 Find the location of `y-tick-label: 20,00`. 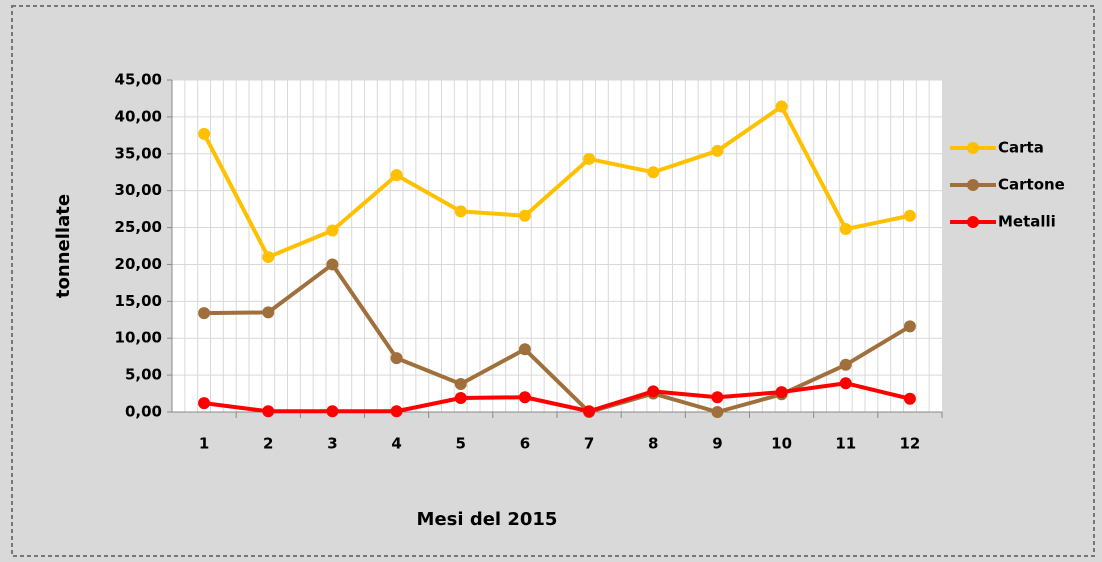

y-tick-label: 20,00 is located at coordinates (138, 264).